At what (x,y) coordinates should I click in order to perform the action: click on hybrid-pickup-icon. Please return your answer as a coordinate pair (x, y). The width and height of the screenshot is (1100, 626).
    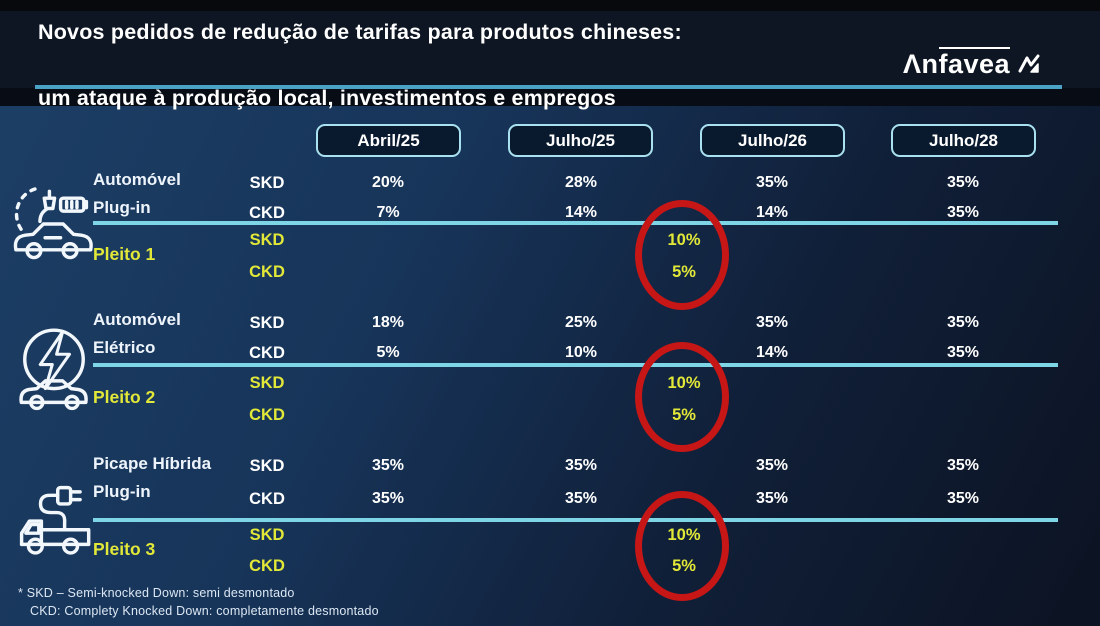
    Looking at the image, I should click on (56, 522).